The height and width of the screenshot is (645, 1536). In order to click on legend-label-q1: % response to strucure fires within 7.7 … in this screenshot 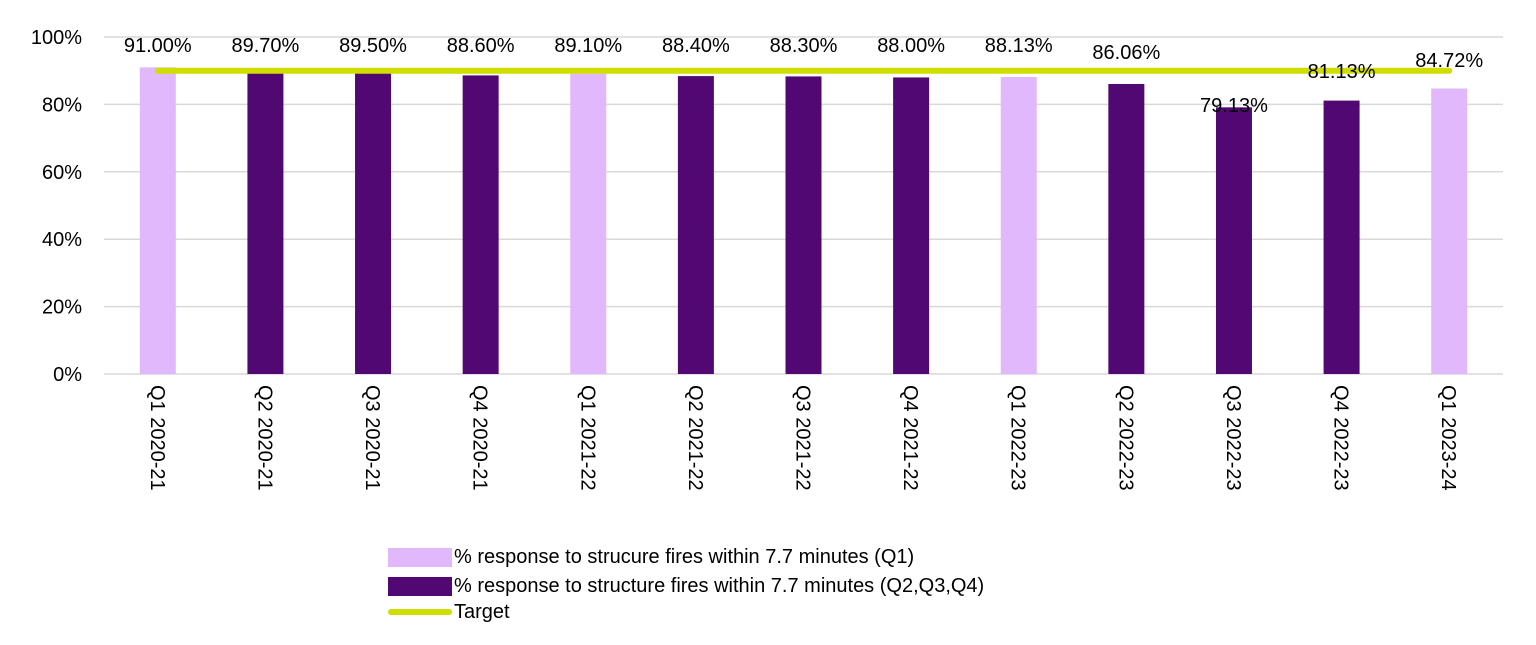, I will do `click(684, 557)`.